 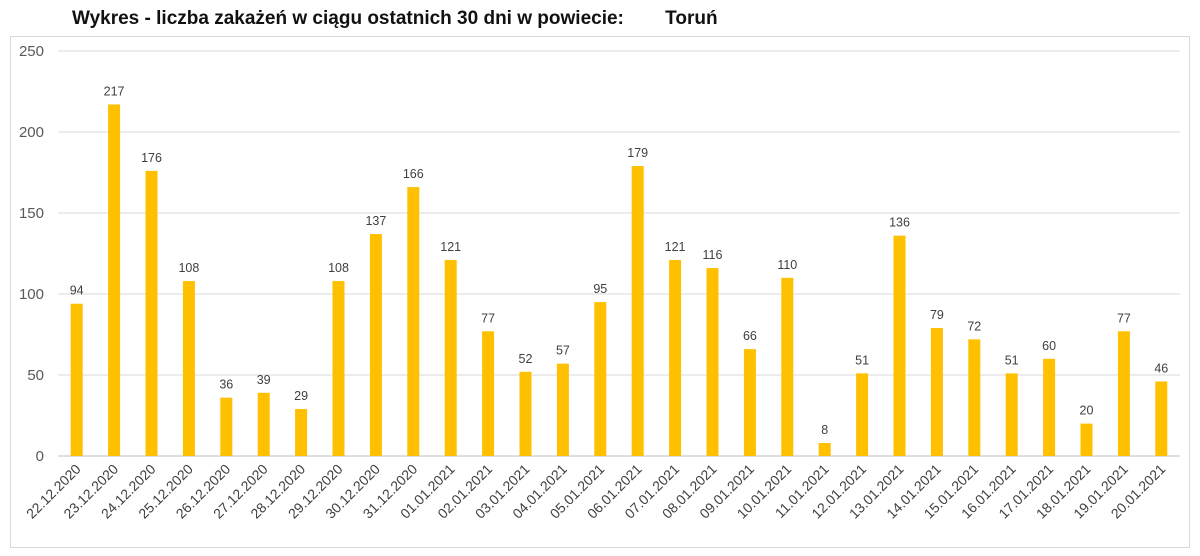 I want to click on data-label: 39, so click(x=264, y=380).